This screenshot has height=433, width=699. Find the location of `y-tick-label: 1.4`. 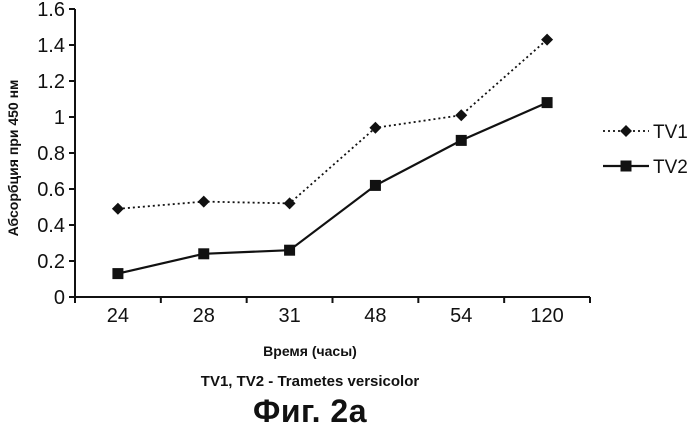

y-tick-label: 1.4 is located at coordinates (51, 46).